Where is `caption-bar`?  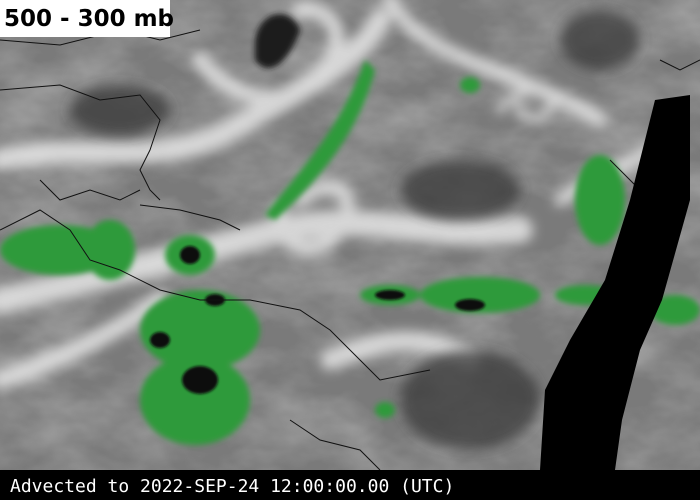
caption-bar is located at coordinates (350, 485).